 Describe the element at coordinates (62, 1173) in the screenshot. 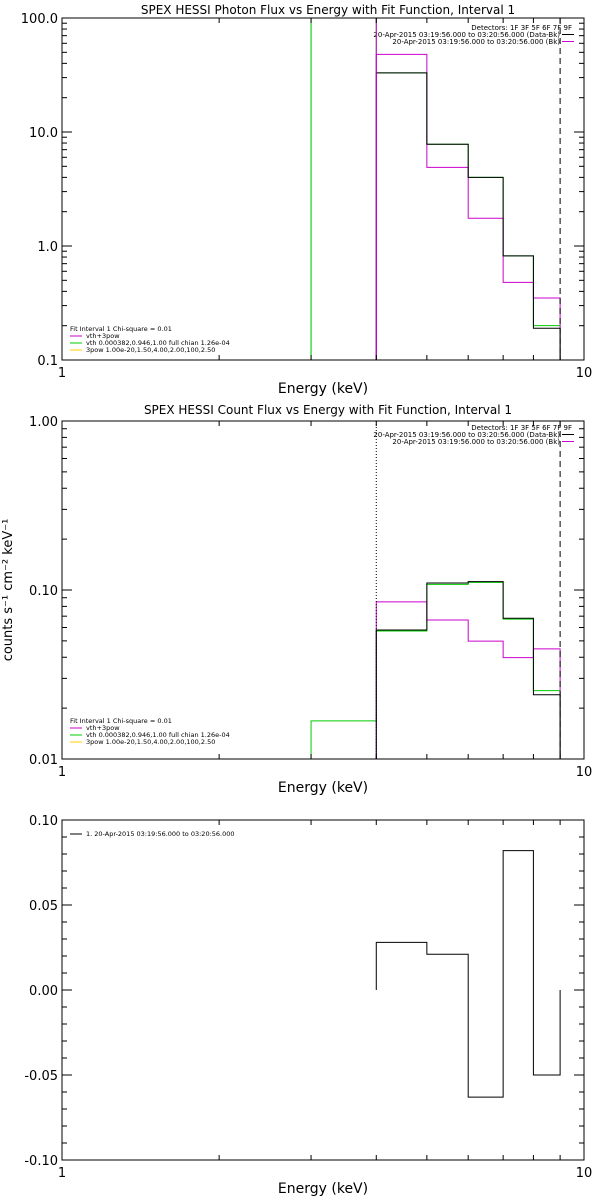

I see `residuals-x-tick-label: 1` at that location.